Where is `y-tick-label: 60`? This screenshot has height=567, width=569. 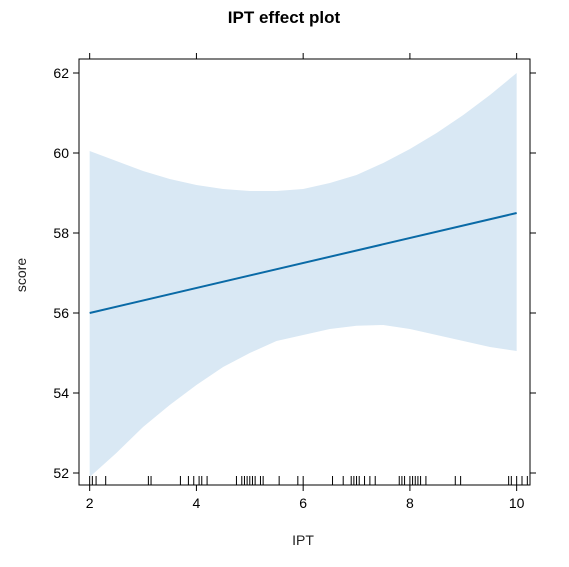 y-tick-label: 60 is located at coordinates (61, 153).